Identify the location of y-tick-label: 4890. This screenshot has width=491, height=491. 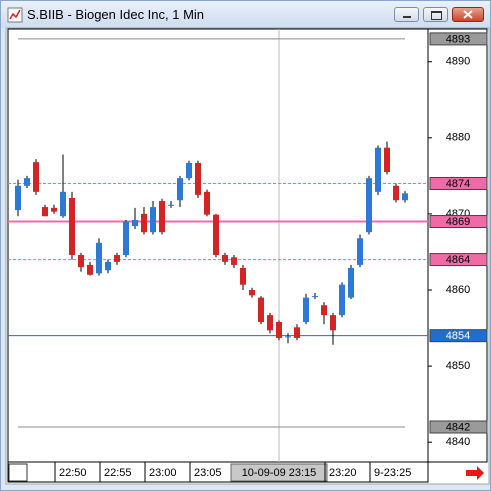
(458, 62).